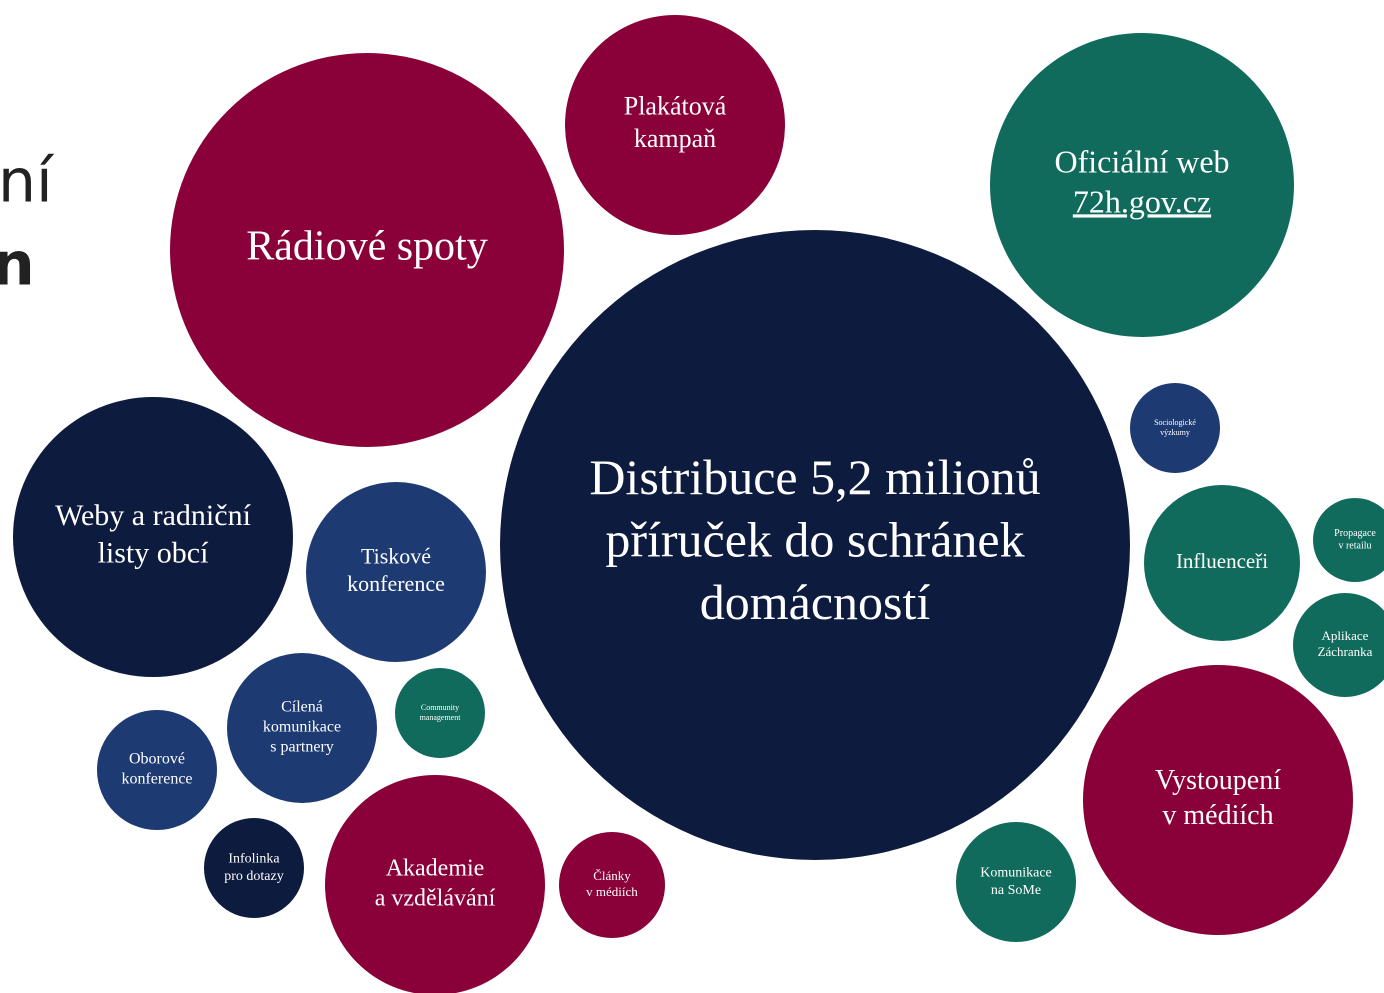 The width and height of the screenshot is (1384, 993). I want to click on bubble-label: Infolinka, so click(254, 858).